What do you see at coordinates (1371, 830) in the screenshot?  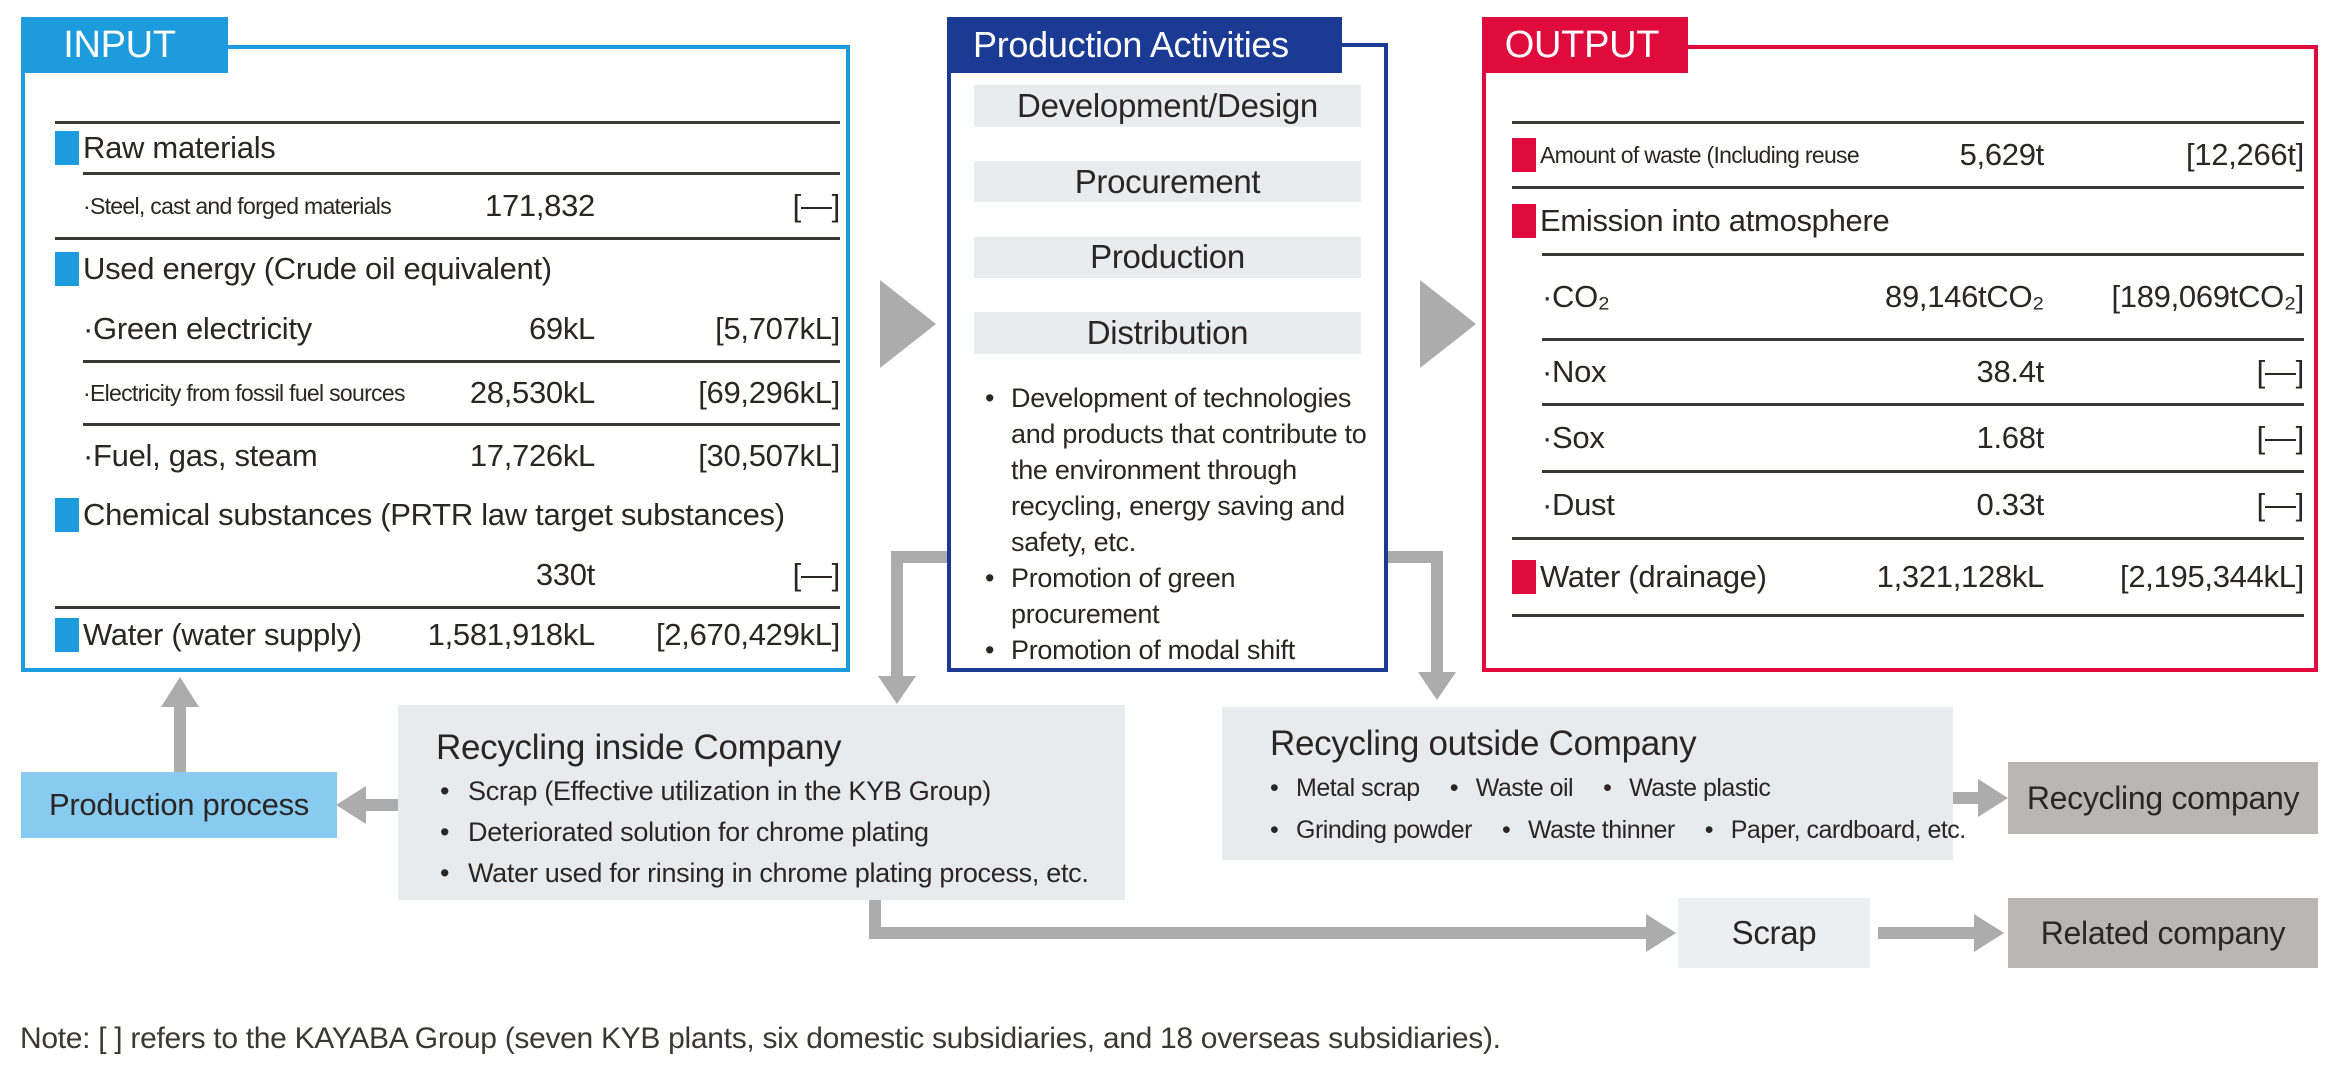 I see `list-item: Grinding powder` at bounding box center [1371, 830].